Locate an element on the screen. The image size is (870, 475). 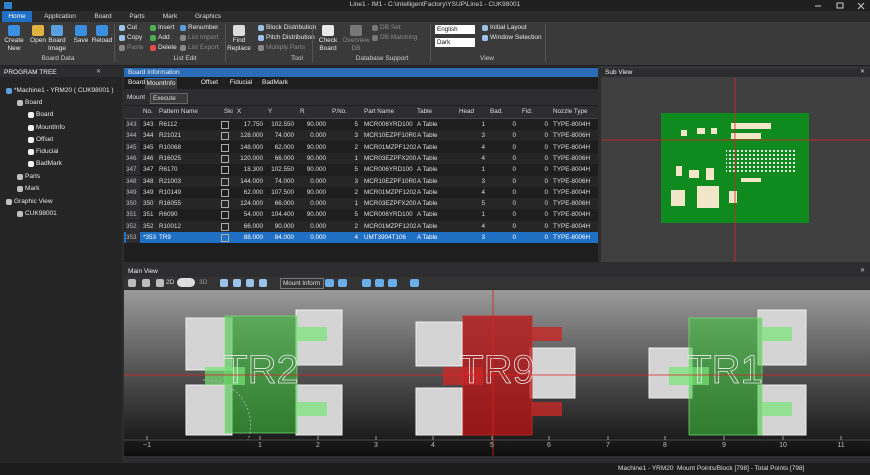
board-tab: Fiducial is located at coordinates (241, 82).